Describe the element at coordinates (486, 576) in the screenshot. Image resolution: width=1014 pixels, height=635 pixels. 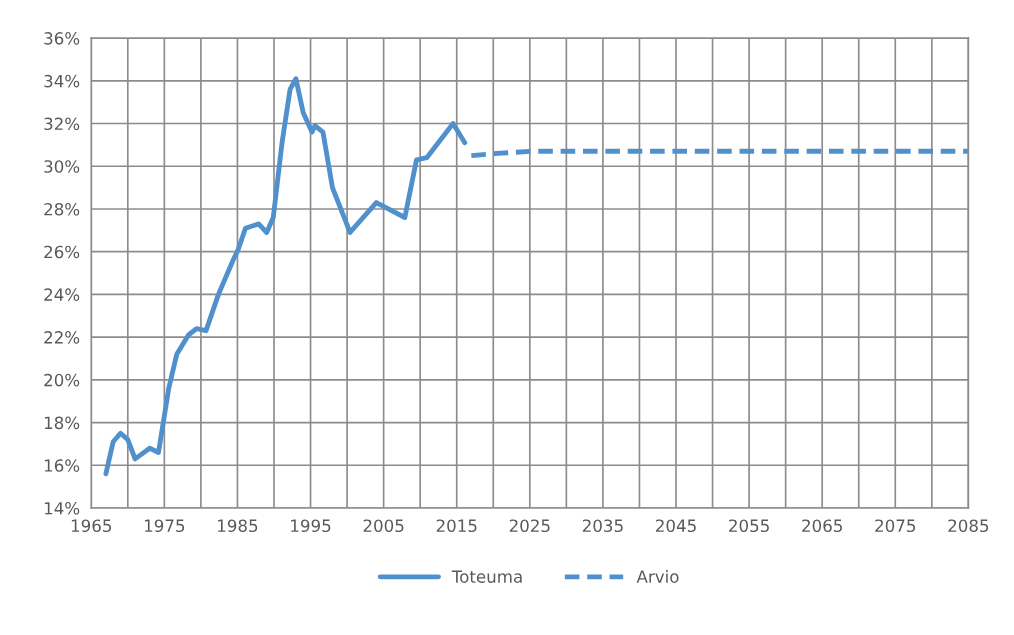
I see `legend-label: Toteuma` at that location.